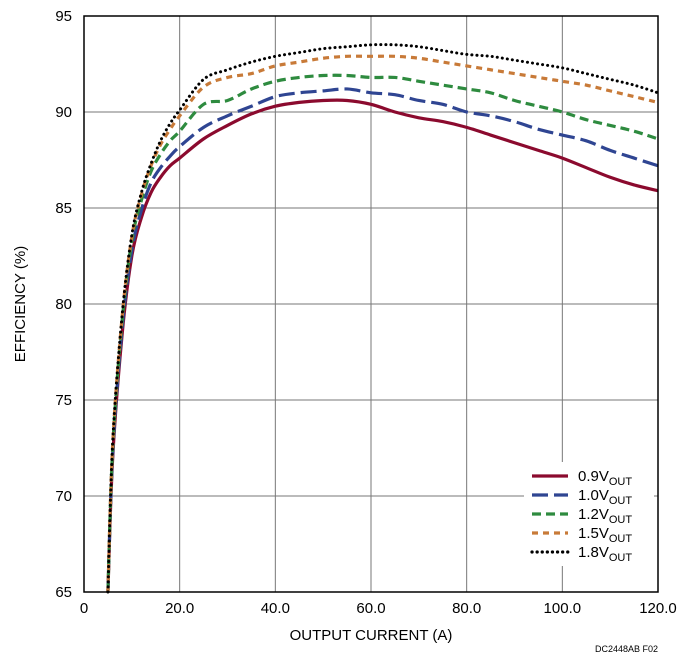  I want to click on y-tick-labels: 65 70 75 80 85 90 95, so click(63, 304).